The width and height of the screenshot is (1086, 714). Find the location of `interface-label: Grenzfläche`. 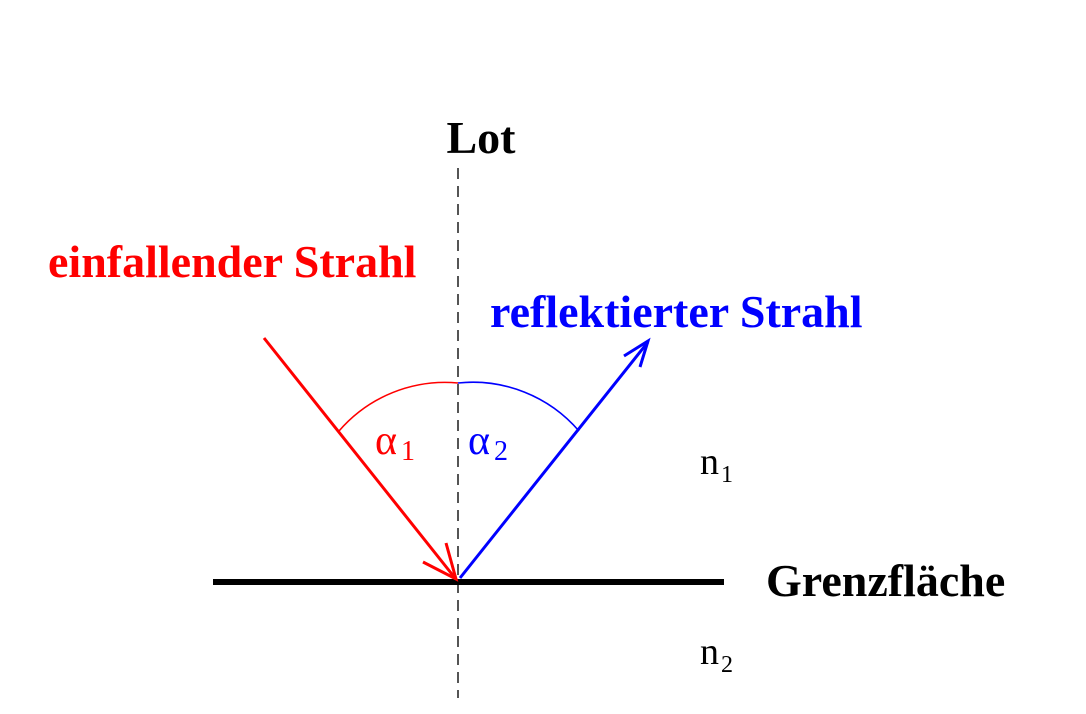

interface-label: Grenzfläche is located at coordinates (885, 580).